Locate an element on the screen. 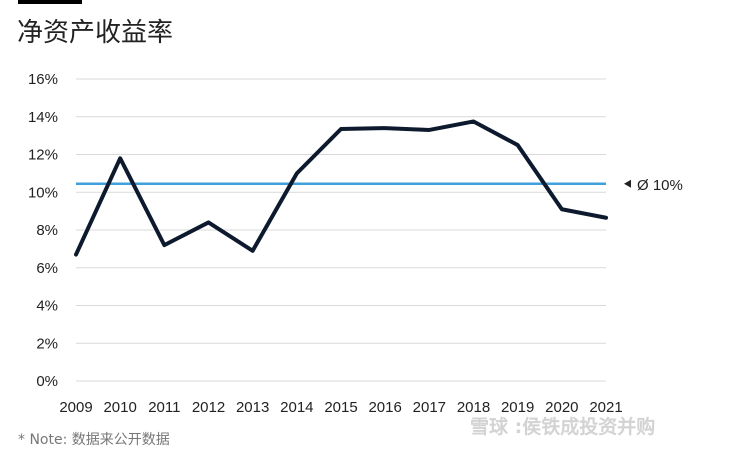  y-tick-label-0: 0% is located at coordinates (47, 381).